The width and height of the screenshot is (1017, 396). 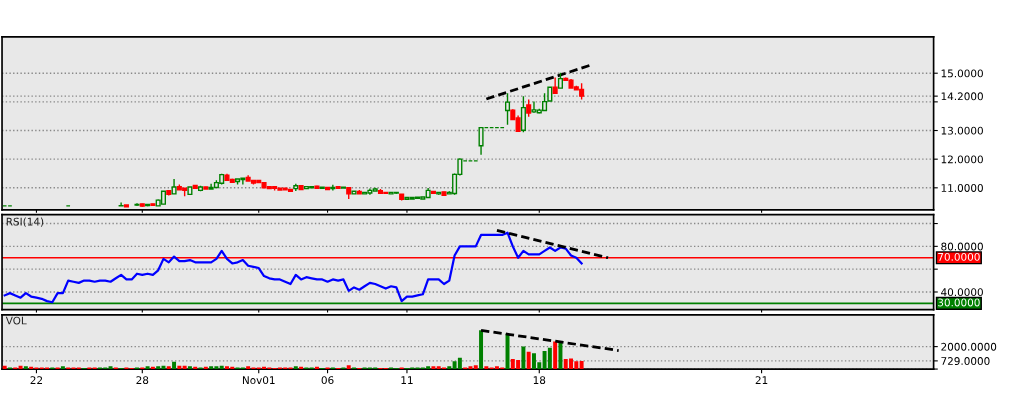 I want to click on x-tick-label: 21, so click(x=761, y=380).